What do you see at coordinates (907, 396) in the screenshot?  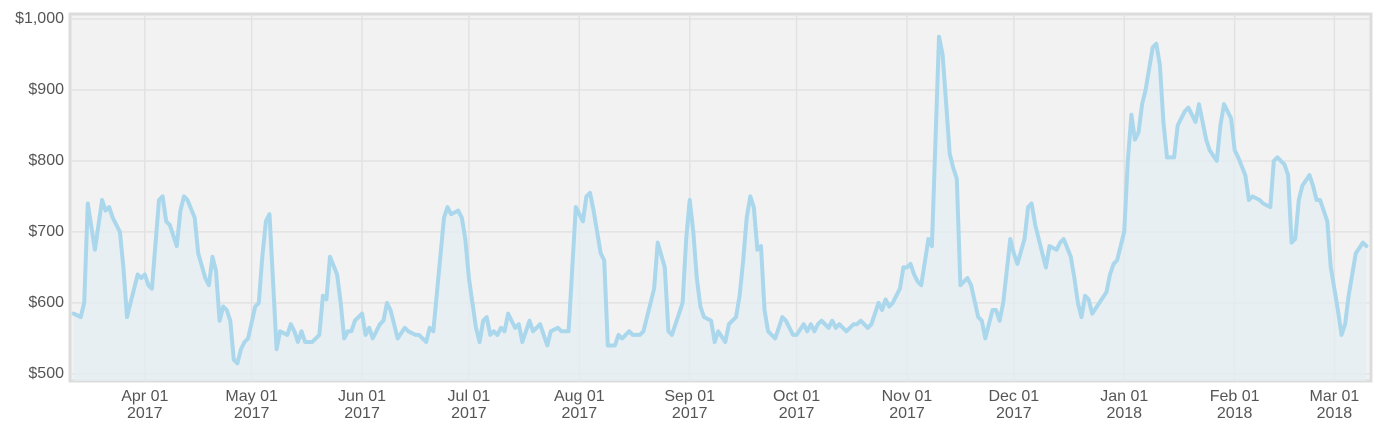 I see `x-tick-label: Nov 01` at bounding box center [907, 396].